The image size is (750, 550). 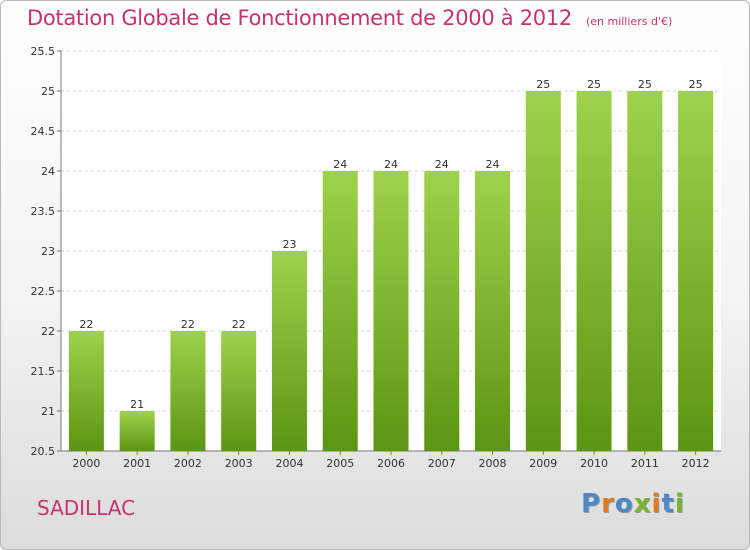 I want to click on logo-letter: o, so click(x=624, y=504).